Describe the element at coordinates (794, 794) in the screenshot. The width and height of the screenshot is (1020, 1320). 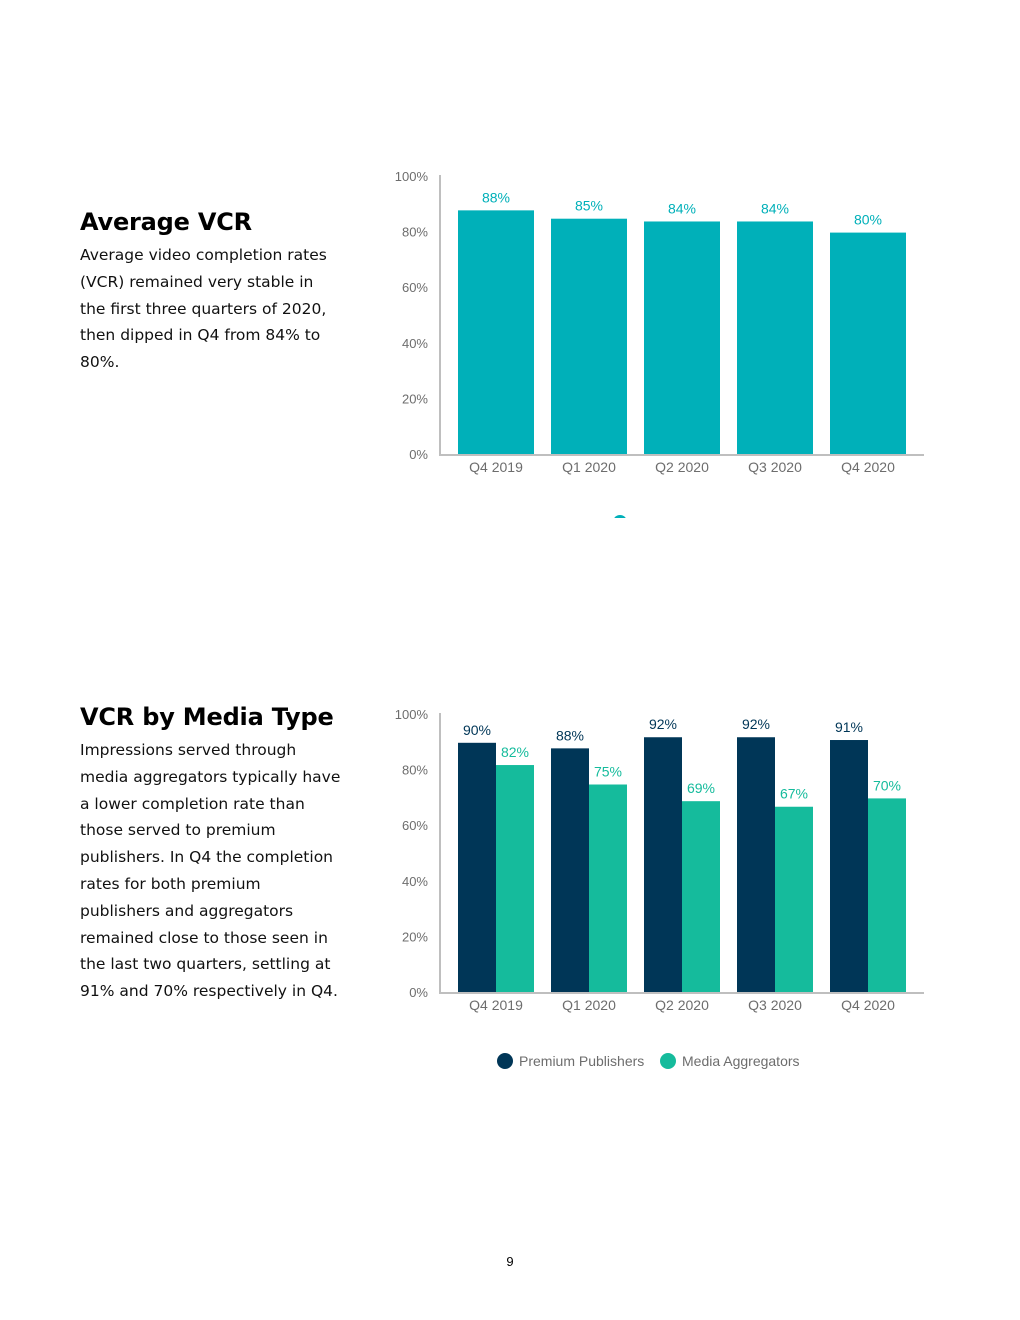
I see `data-label: 67%` at that location.